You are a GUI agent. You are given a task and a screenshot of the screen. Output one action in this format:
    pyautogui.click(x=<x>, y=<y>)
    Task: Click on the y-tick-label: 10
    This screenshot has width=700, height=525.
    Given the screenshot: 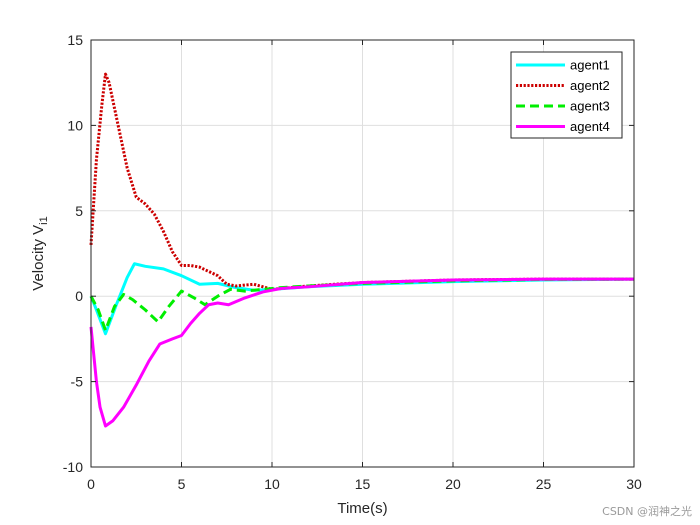 What is the action you would take?
    pyautogui.click(x=75, y=125)
    